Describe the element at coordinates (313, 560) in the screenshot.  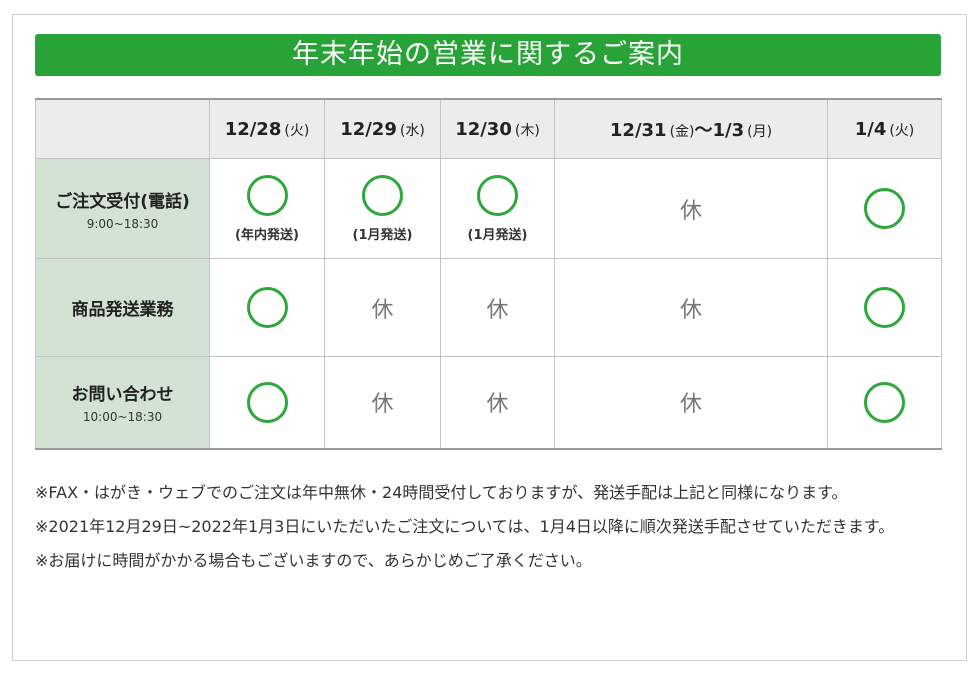
I see `note-text: ※お届けに時間がかかる場合もございますので、あらかじめご了承ください。` at that location.